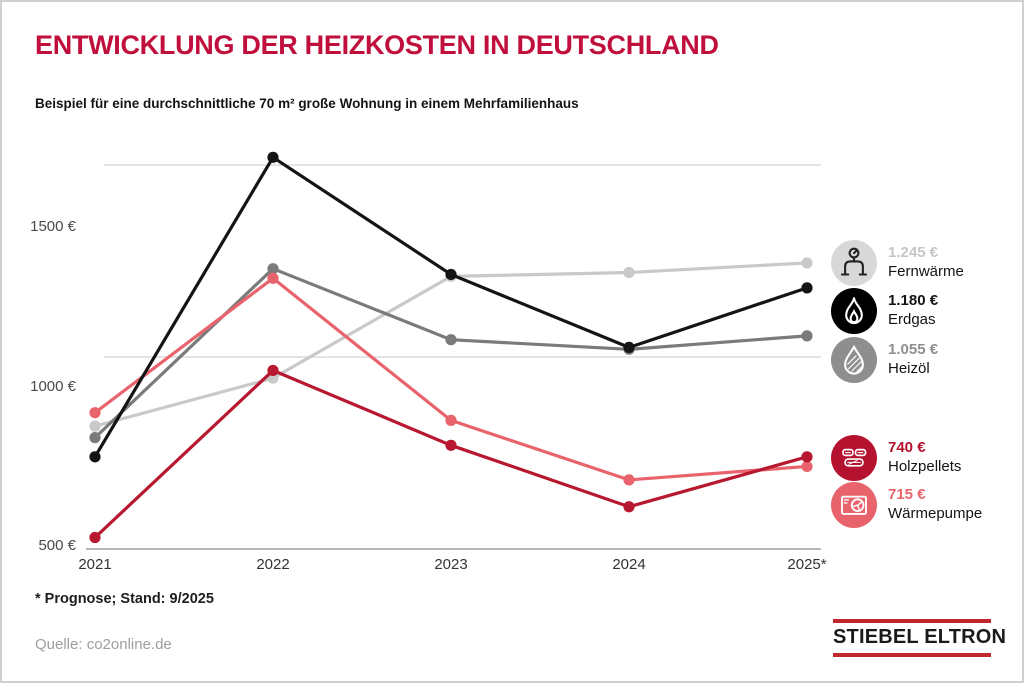 The image size is (1024, 683). I want to click on legend-value-fernwaerme: 1.245 €, so click(913, 253).